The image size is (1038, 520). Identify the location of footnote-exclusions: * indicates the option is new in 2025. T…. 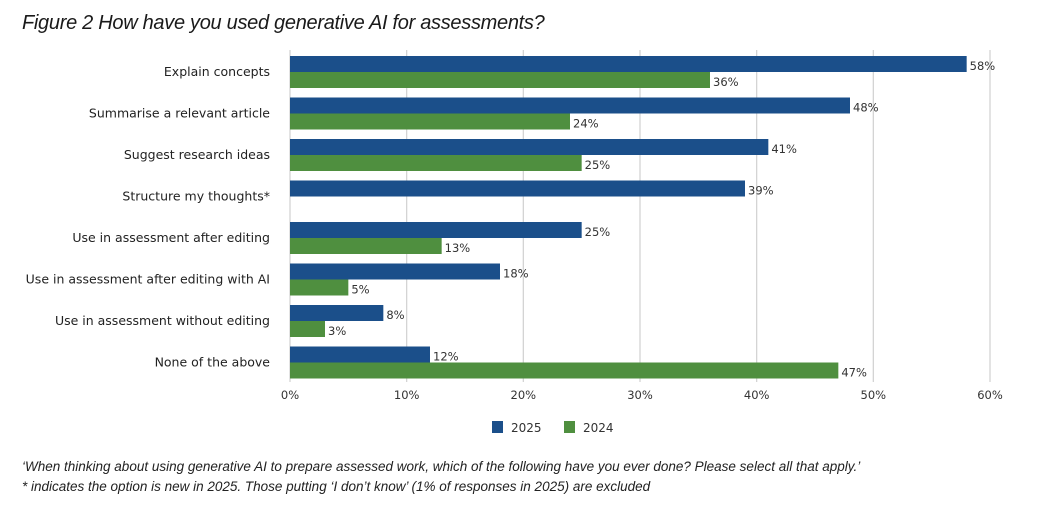
(336, 486).